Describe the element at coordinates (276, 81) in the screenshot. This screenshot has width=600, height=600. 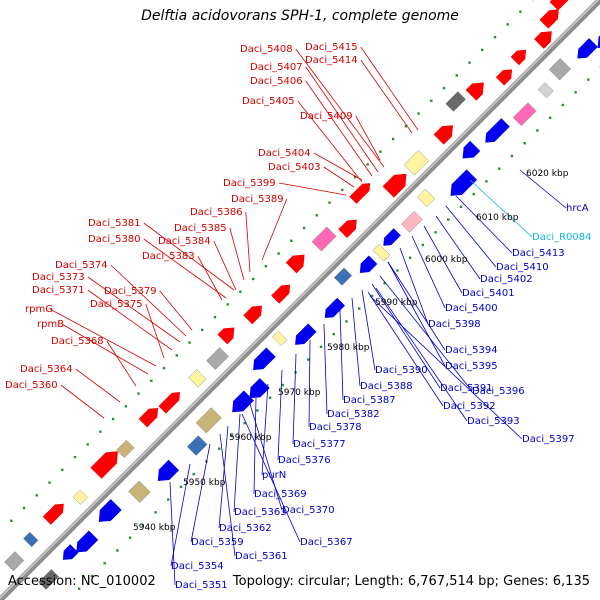
I see `gene-label-forward: Daci_5406` at that location.